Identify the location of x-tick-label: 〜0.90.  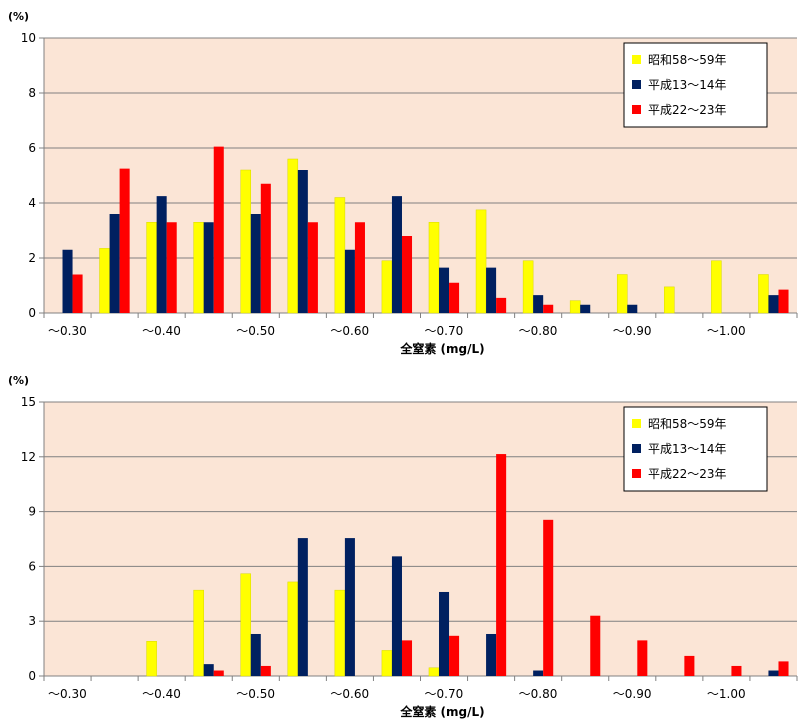
(632, 331).